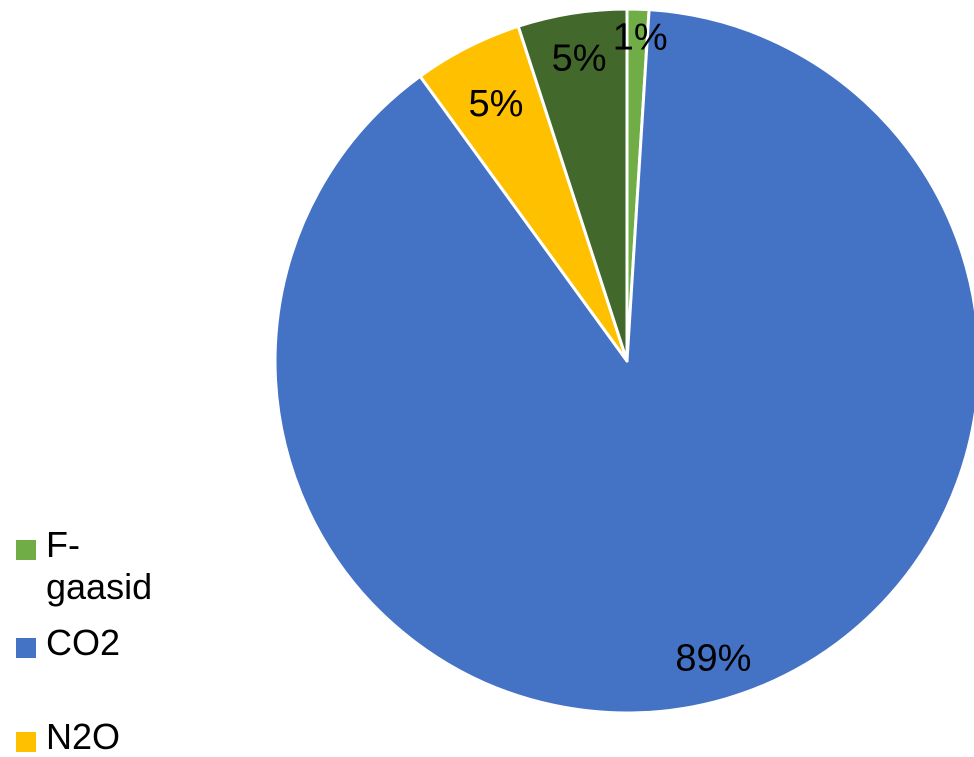  What do you see at coordinates (640, 37) in the screenshot?
I see `data-label-f-gaasid: 1%` at bounding box center [640, 37].